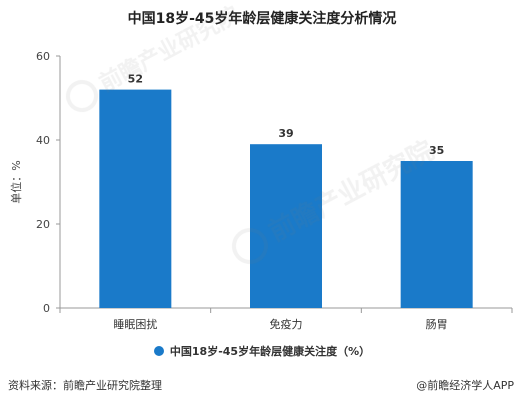 This screenshot has width=524, height=407. I want to click on data-label: 35, so click(436, 150).